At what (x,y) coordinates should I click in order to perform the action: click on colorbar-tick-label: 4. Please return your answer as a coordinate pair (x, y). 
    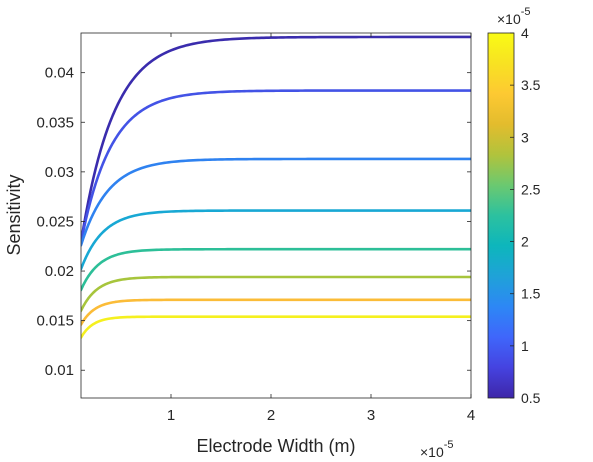
    Looking at the image, I should click on (525, 33).